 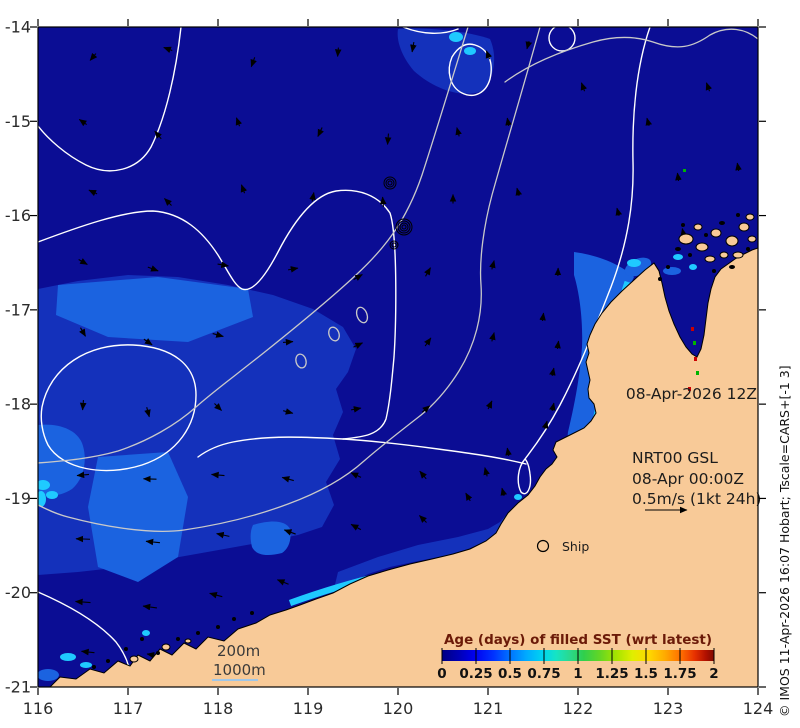 What do you see at coordinates (18, 215) in the screenshot?
I see `y-tick-label--16: -16` at bounding box center [18, 215].